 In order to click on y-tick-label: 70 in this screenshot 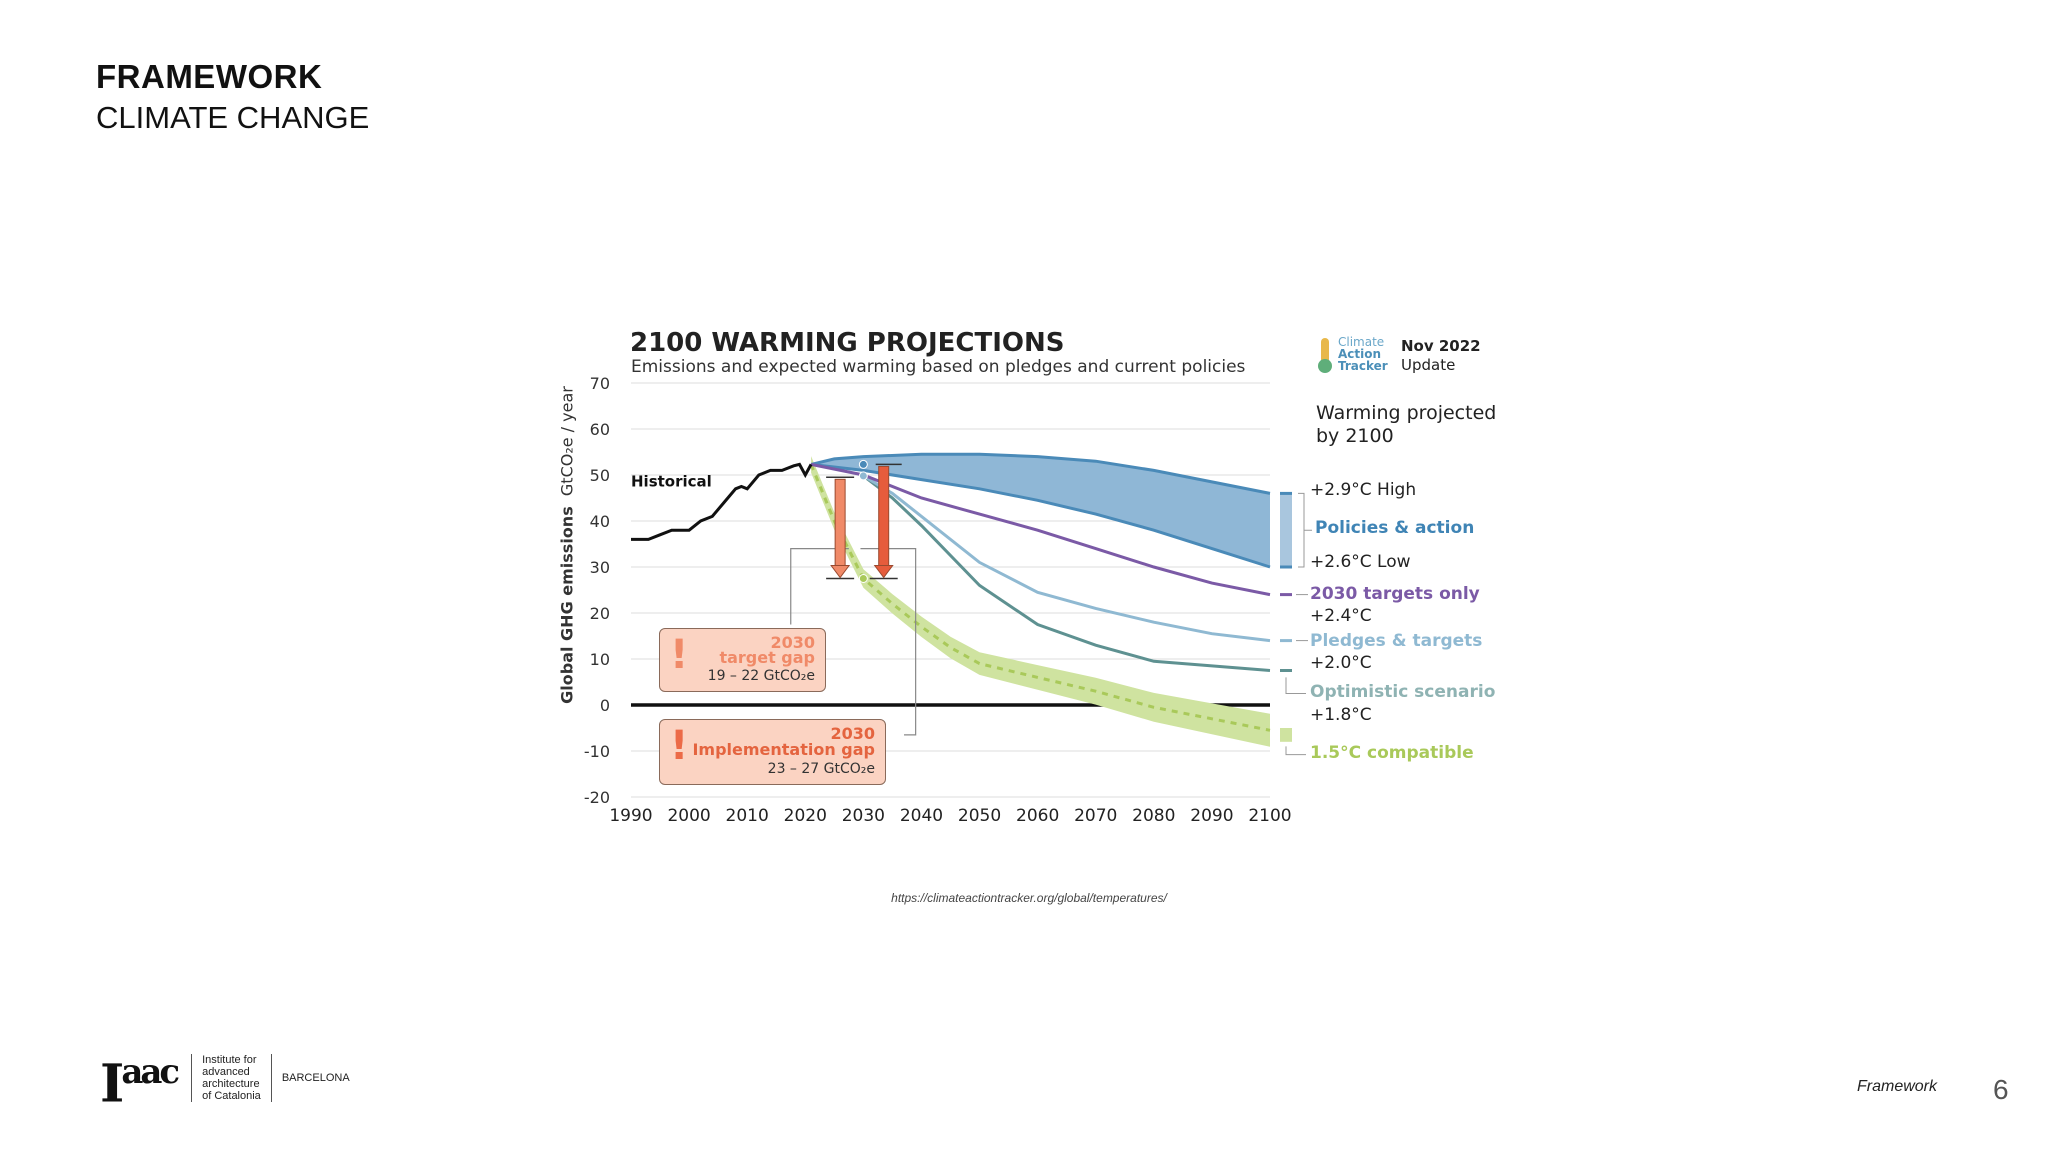, I will do `click(600, 383)`.